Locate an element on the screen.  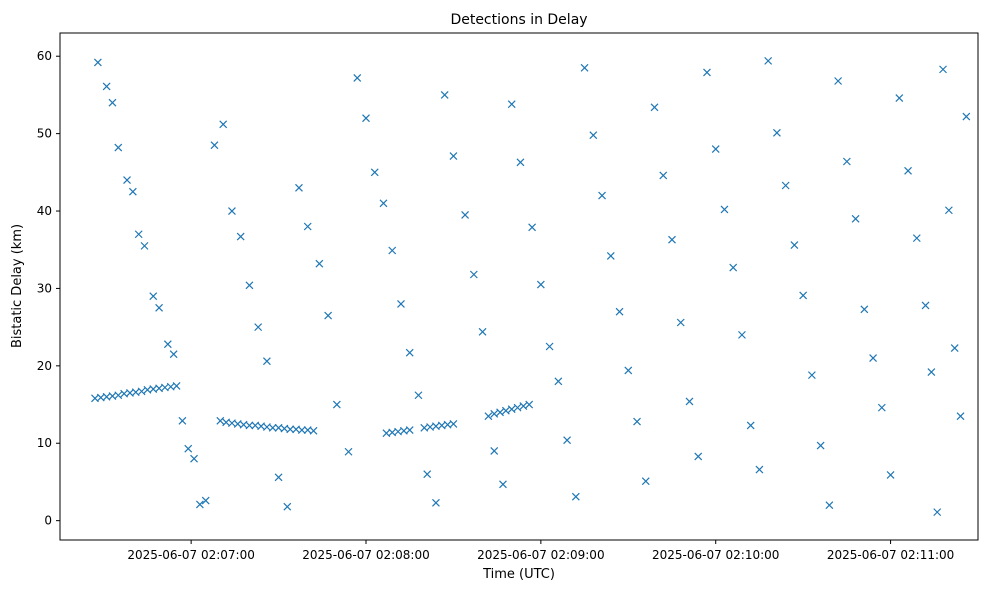
y-tick-label: 0 is located at coordinates (48, 521).